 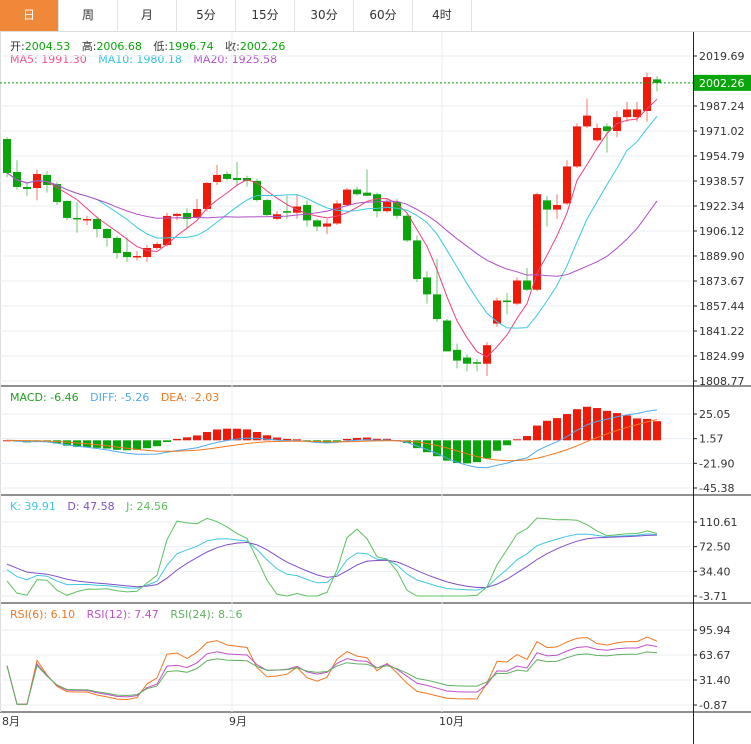 What do you see at coordinates (11, 721) in the screenshot?
I see `date-label: 8月` at bounding box center [11, 721].